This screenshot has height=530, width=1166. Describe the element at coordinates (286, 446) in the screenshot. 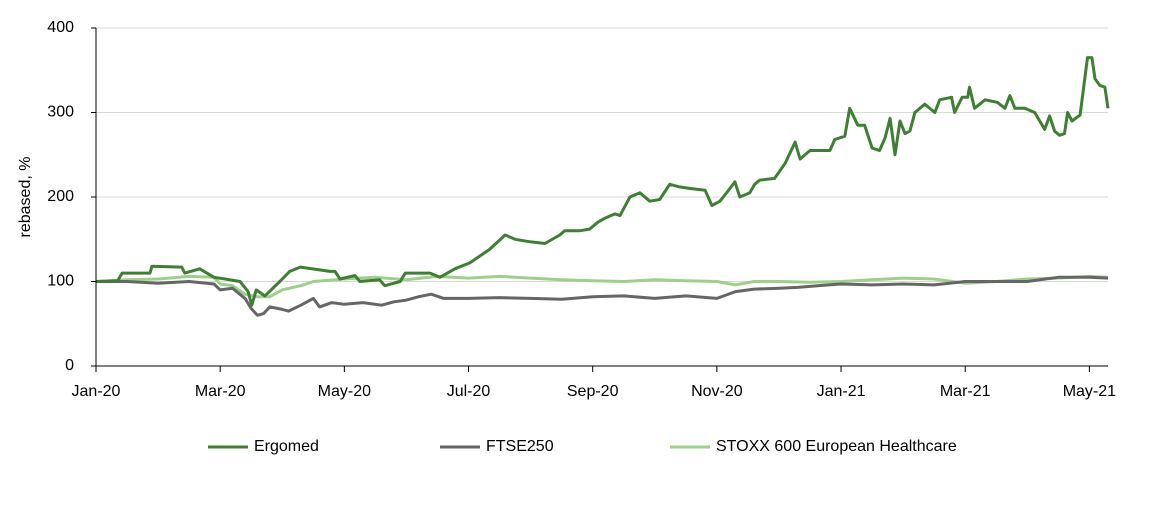

I see `legend-label: Ergomed` at that location.